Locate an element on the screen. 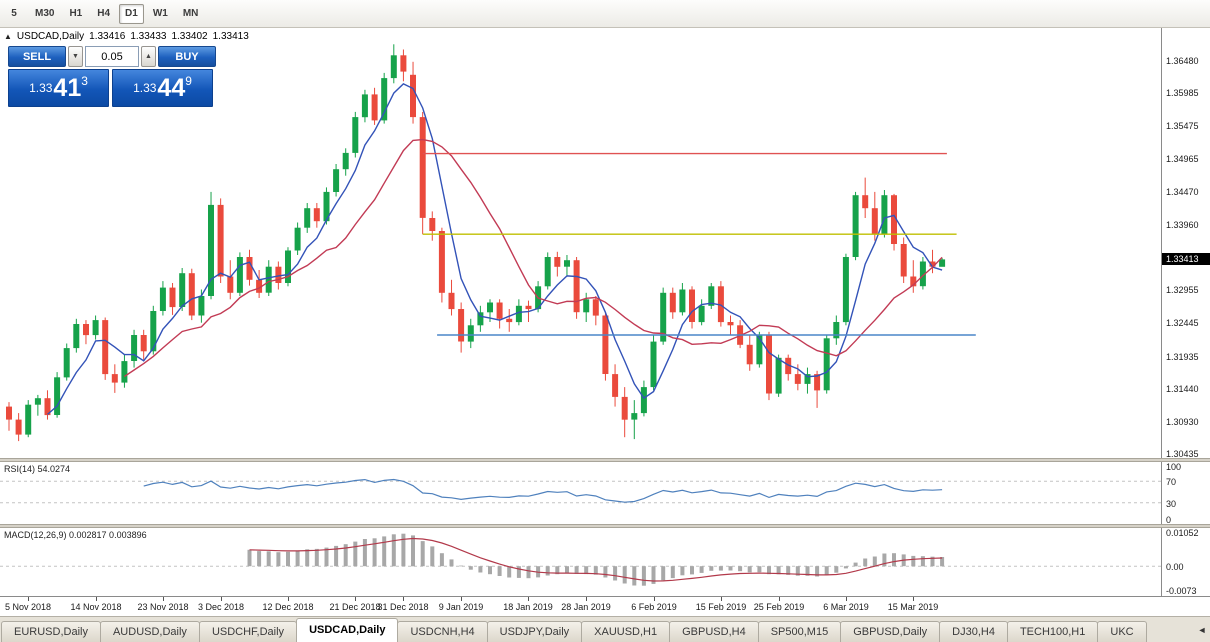 This screenshot has width=1210, height=642. price-axis-label: 1.33960 is located at coordinates (1182, 224).